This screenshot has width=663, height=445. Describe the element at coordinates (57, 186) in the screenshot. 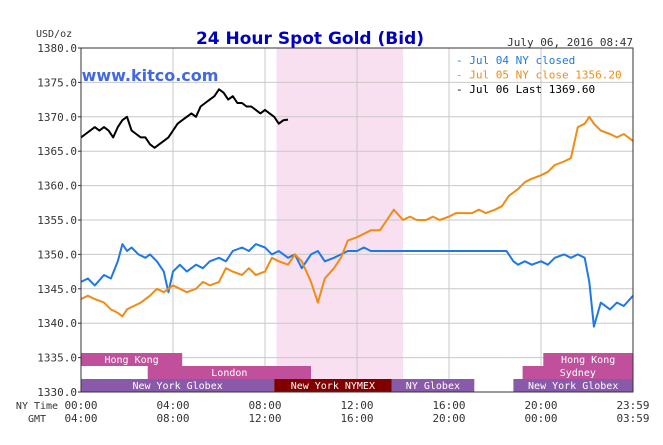

I see `y-tick-label: 1360.0` at that location.